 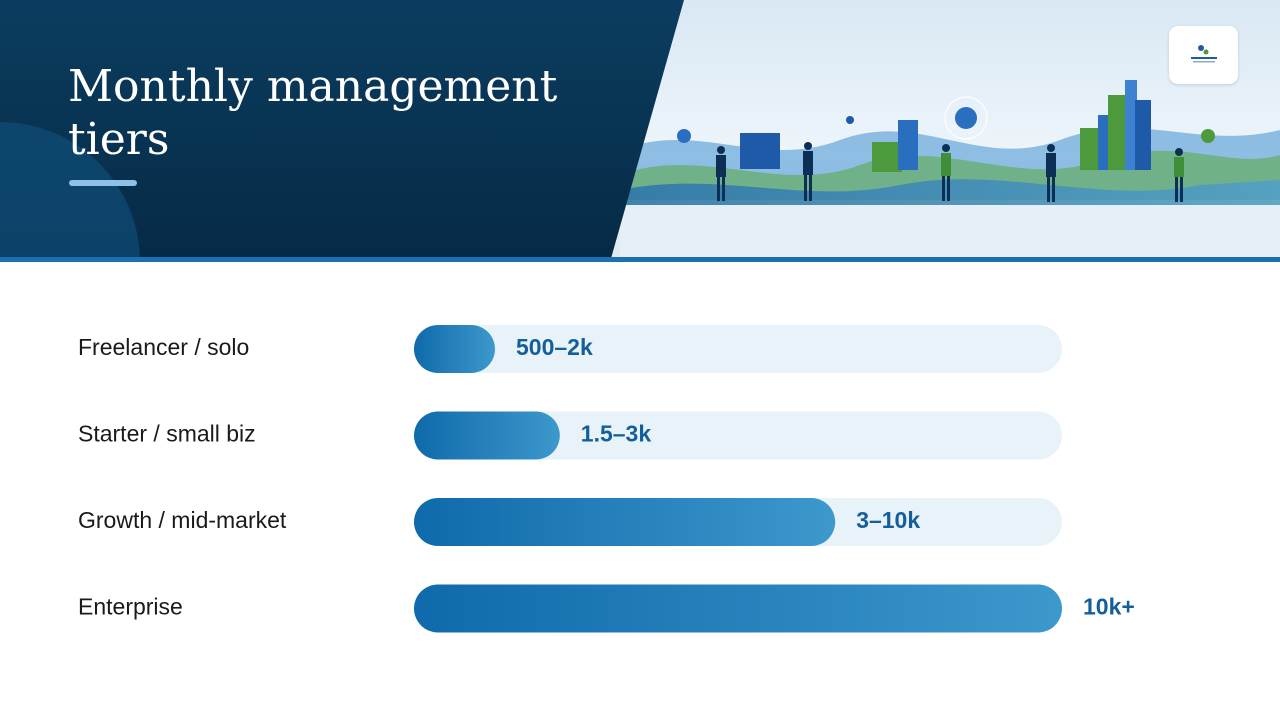 I want to click on title-underline, so click(x=103, y=183).